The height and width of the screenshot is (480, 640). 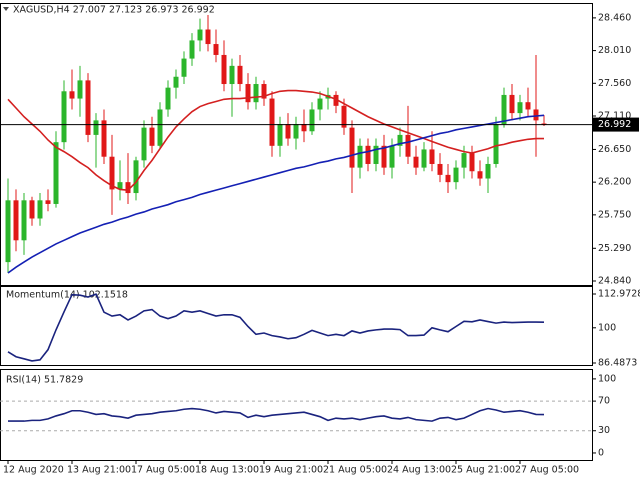 What do you see at coordinates (291, 470) in the screenshot?
I see `x-tick-label: 19 Aug 21:00` at bounding box center [291, 470].